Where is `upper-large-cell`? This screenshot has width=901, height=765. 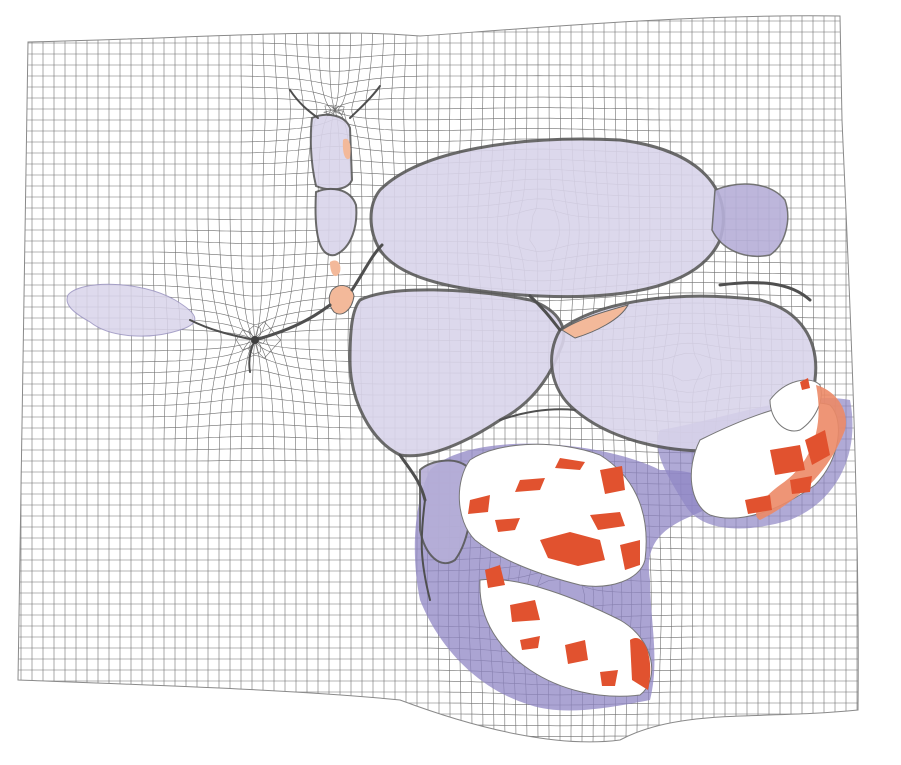 upper-large-cell is located at coordinates (547, 218).